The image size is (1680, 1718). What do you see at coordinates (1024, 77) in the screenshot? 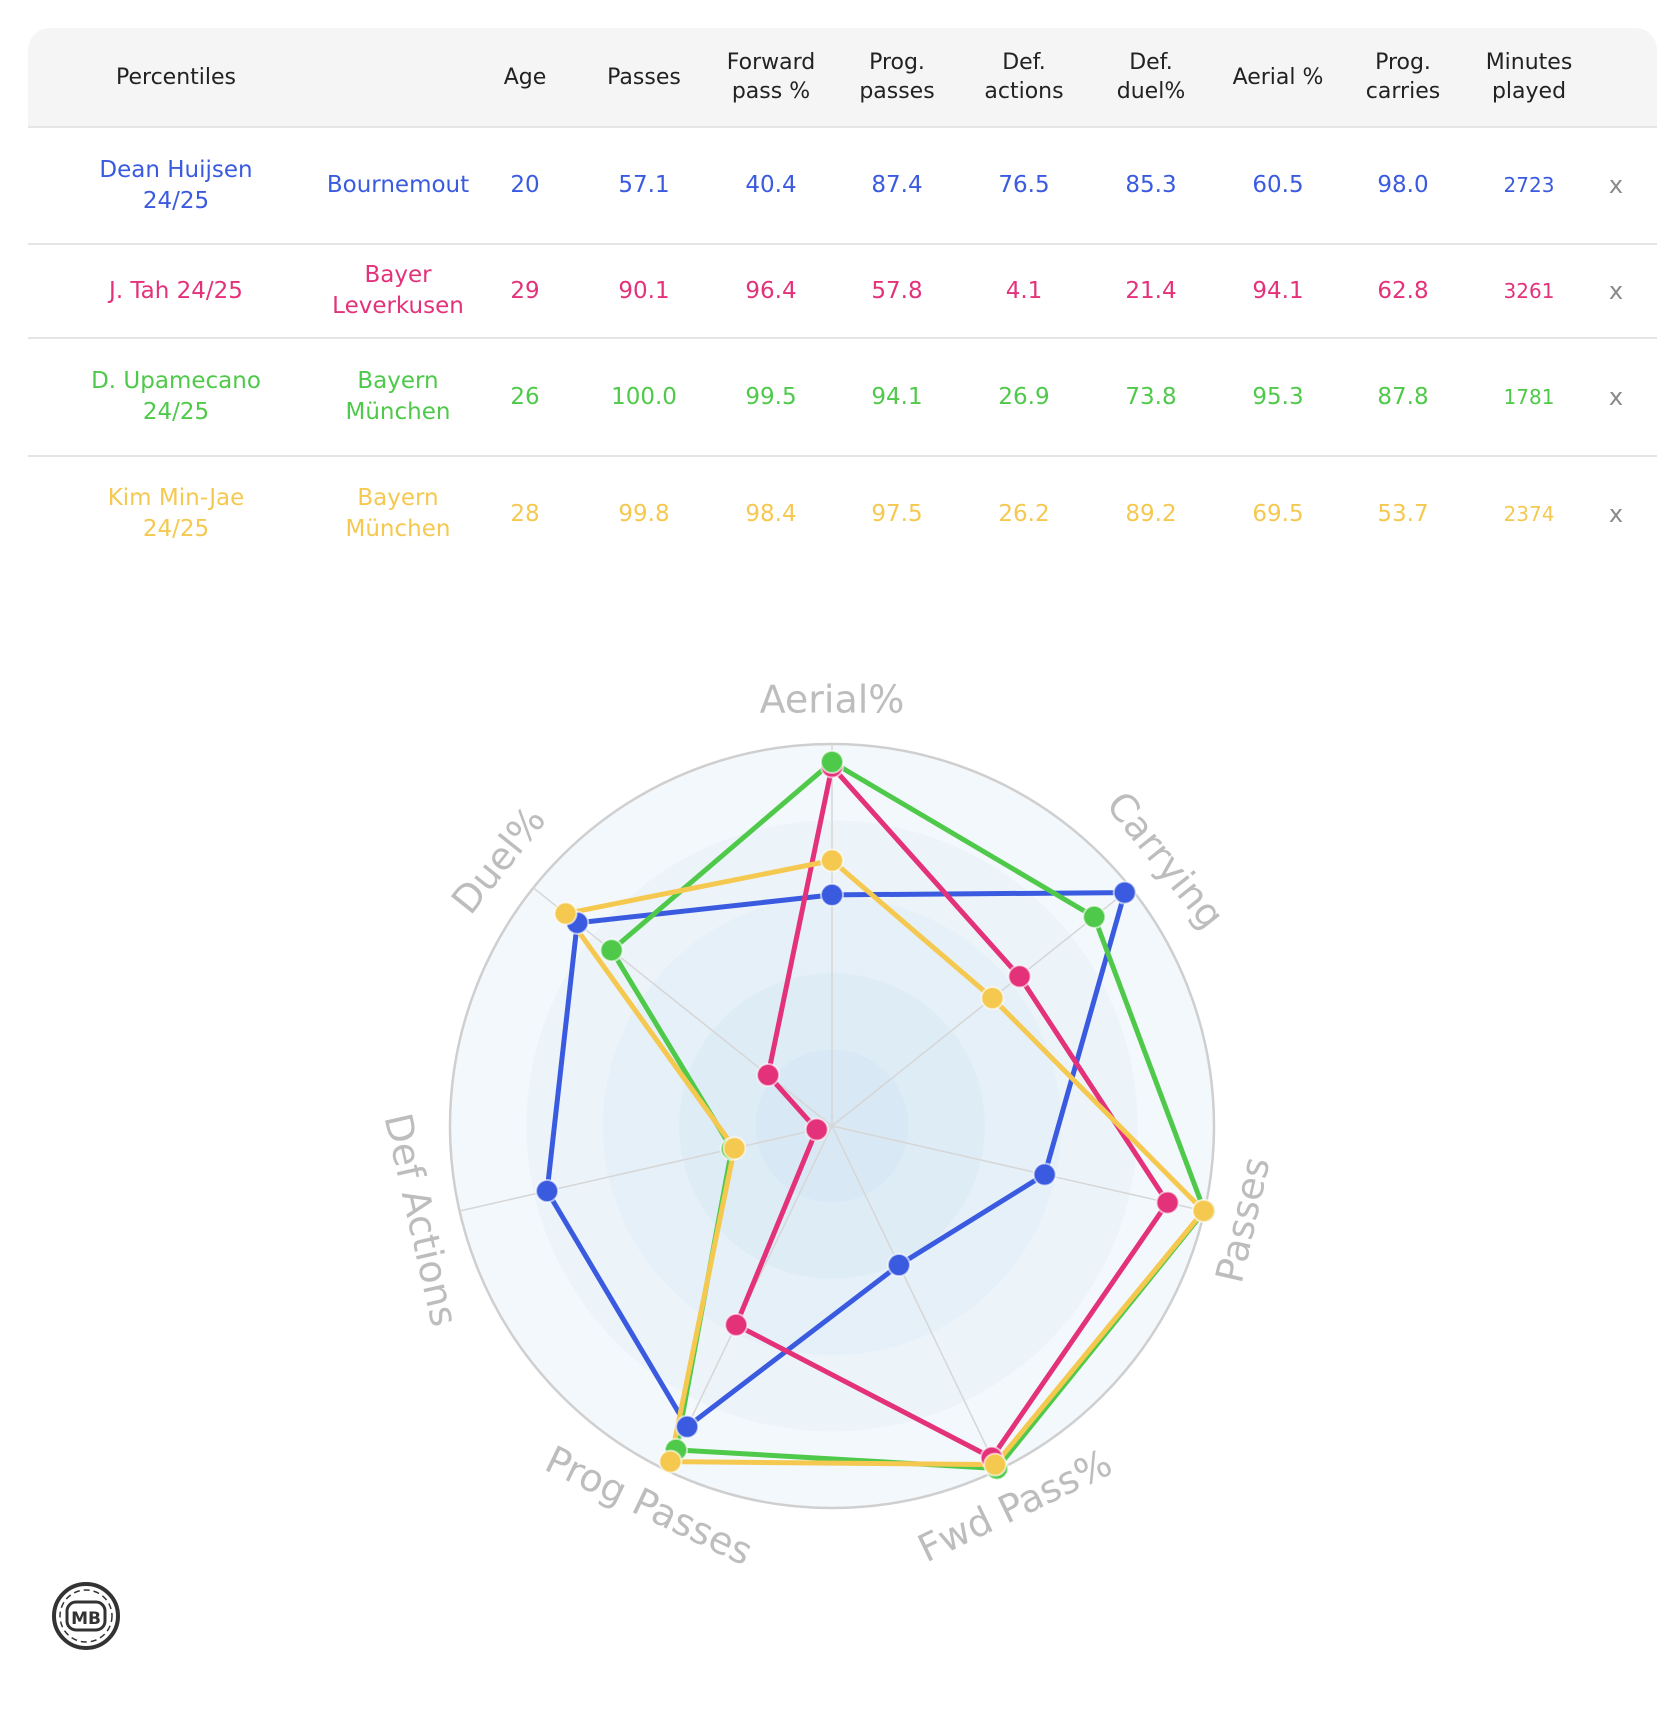
I see `column-header: Def. actions` at bounding box center [1024, 77].